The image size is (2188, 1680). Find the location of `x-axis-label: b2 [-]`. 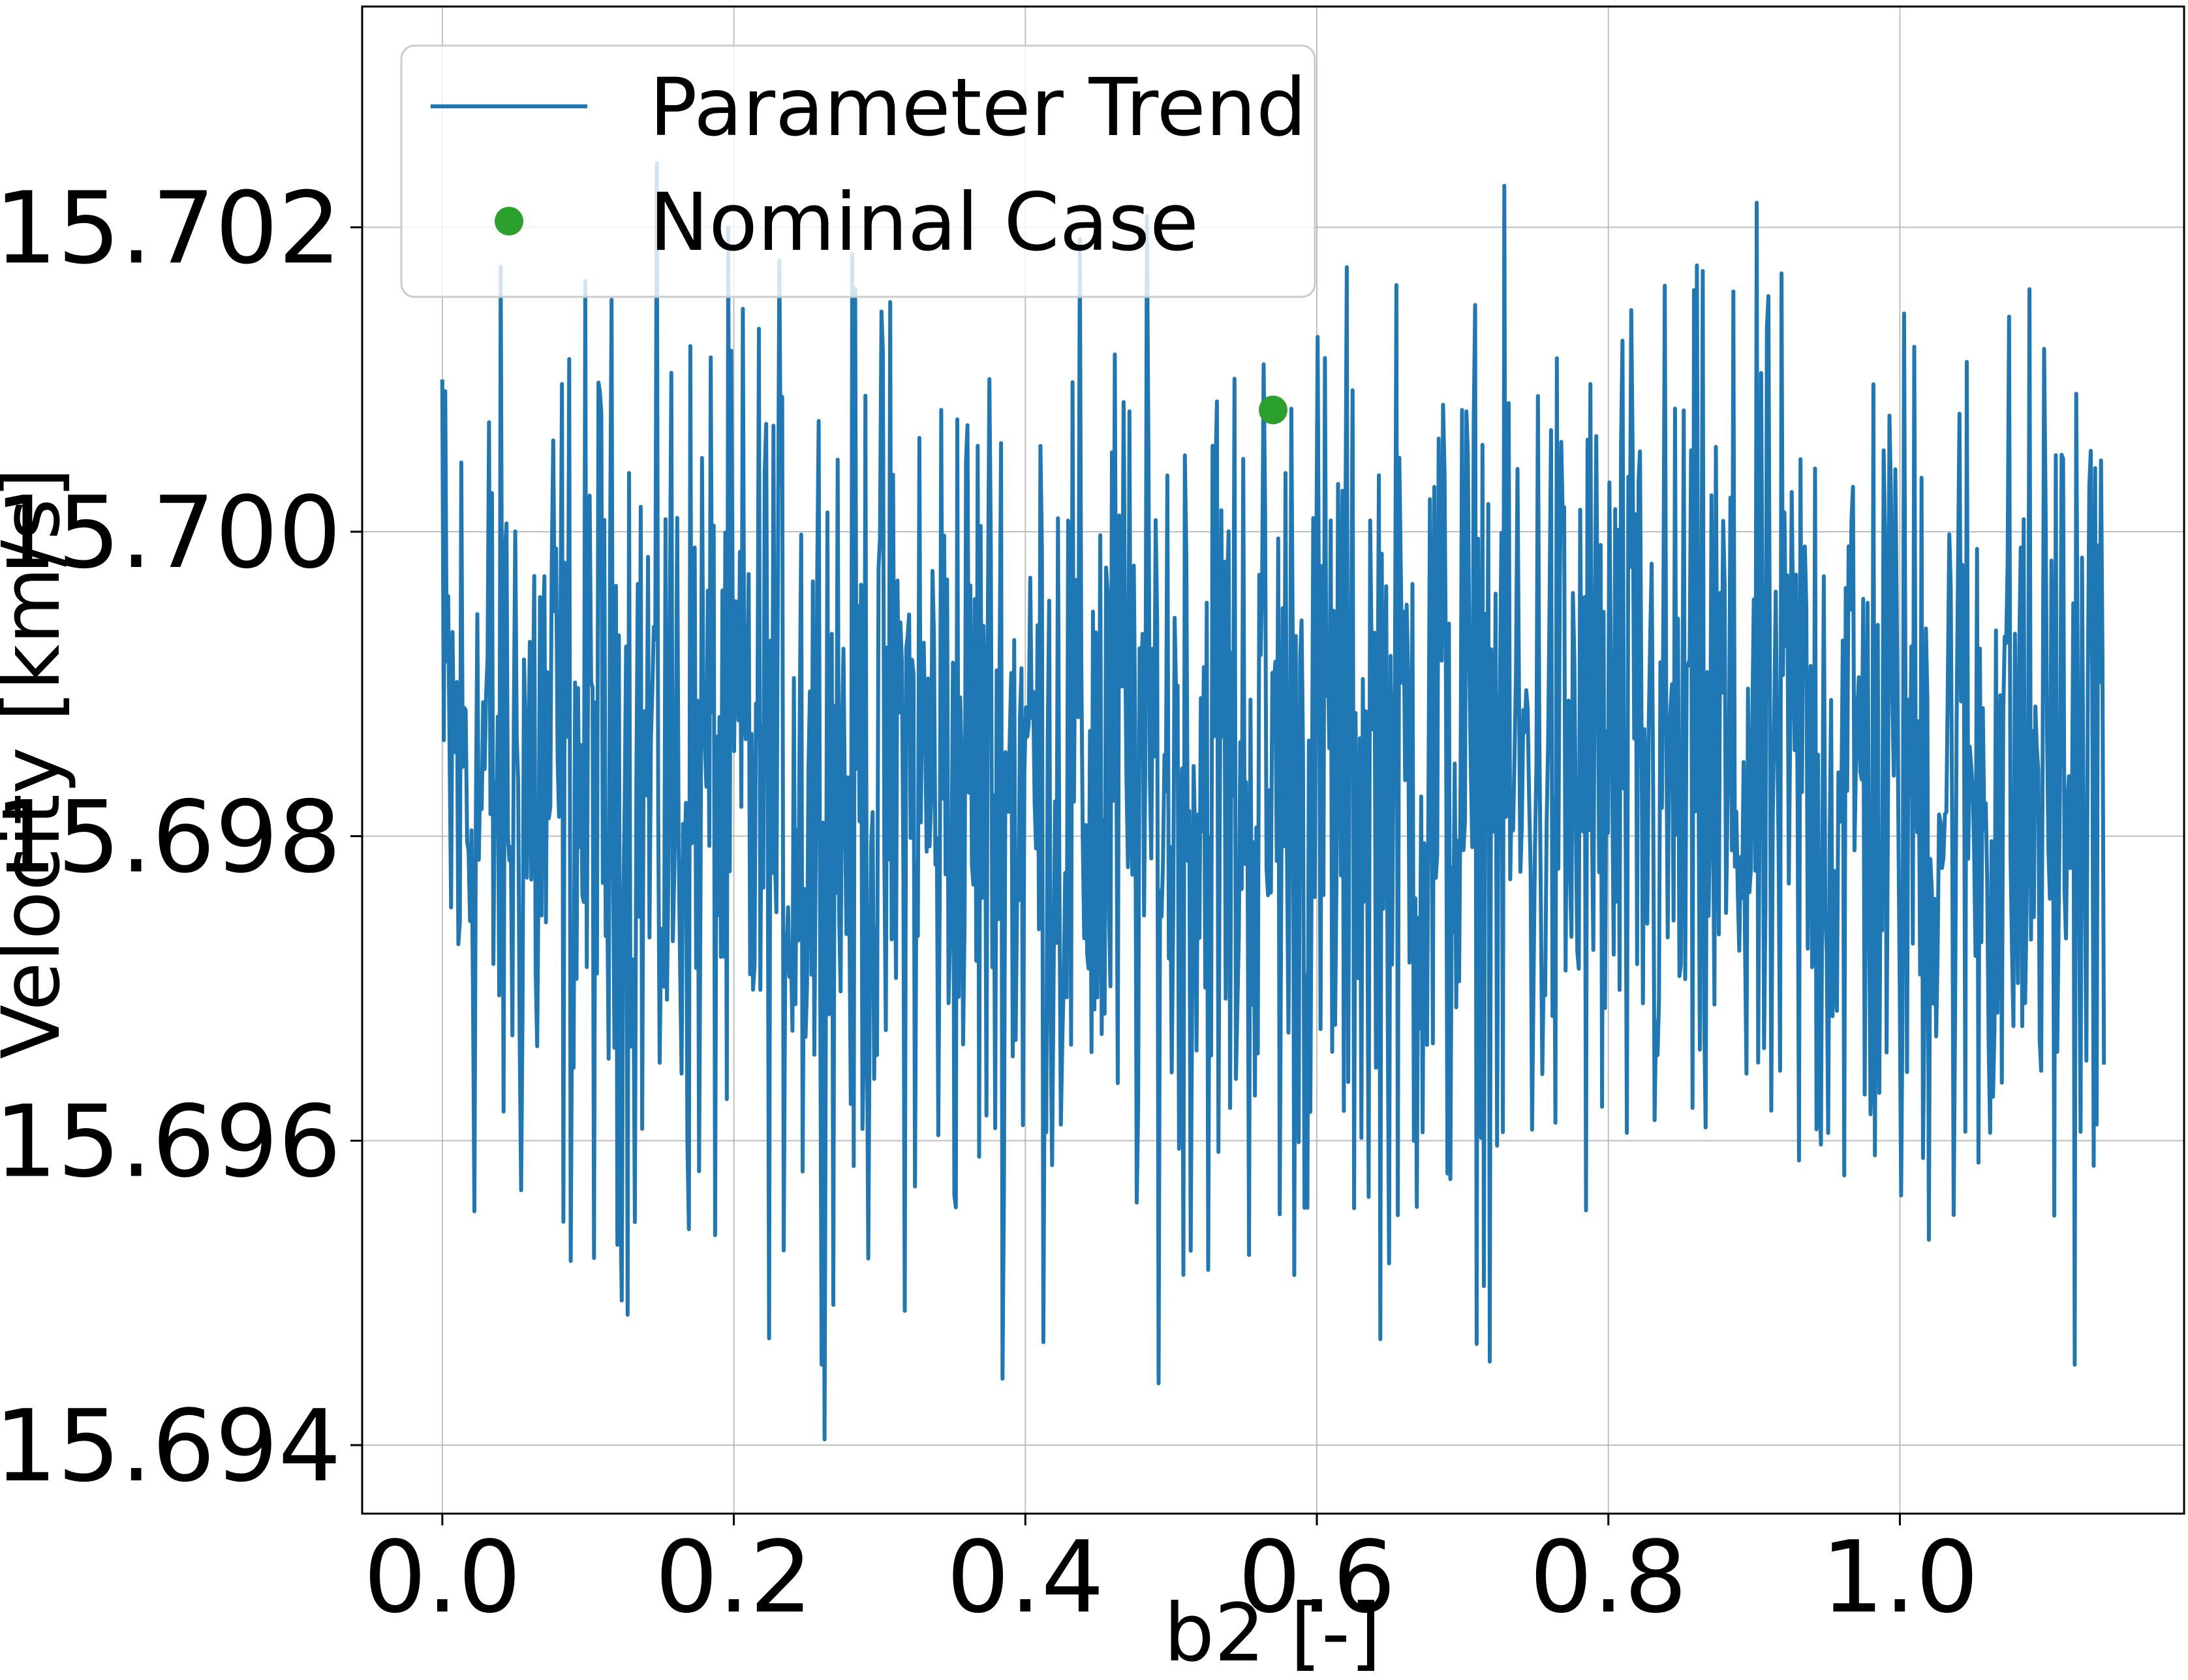

x-axis-label: b2 [-] is located at coordinates (1272, 1633).